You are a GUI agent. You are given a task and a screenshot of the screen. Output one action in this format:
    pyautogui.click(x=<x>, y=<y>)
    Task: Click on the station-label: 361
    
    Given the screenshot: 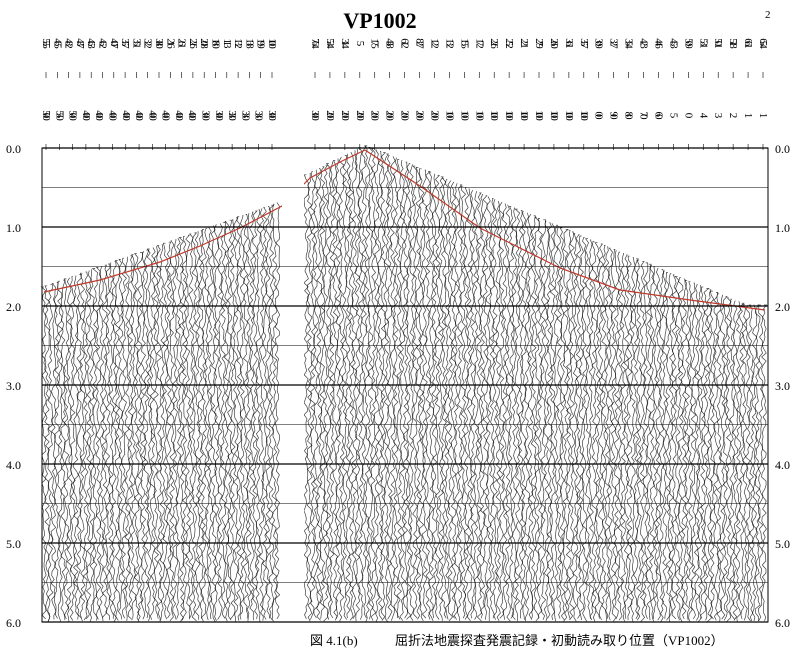 What is the action you would take?
    pyautogui.click(x=569, y=43)
    